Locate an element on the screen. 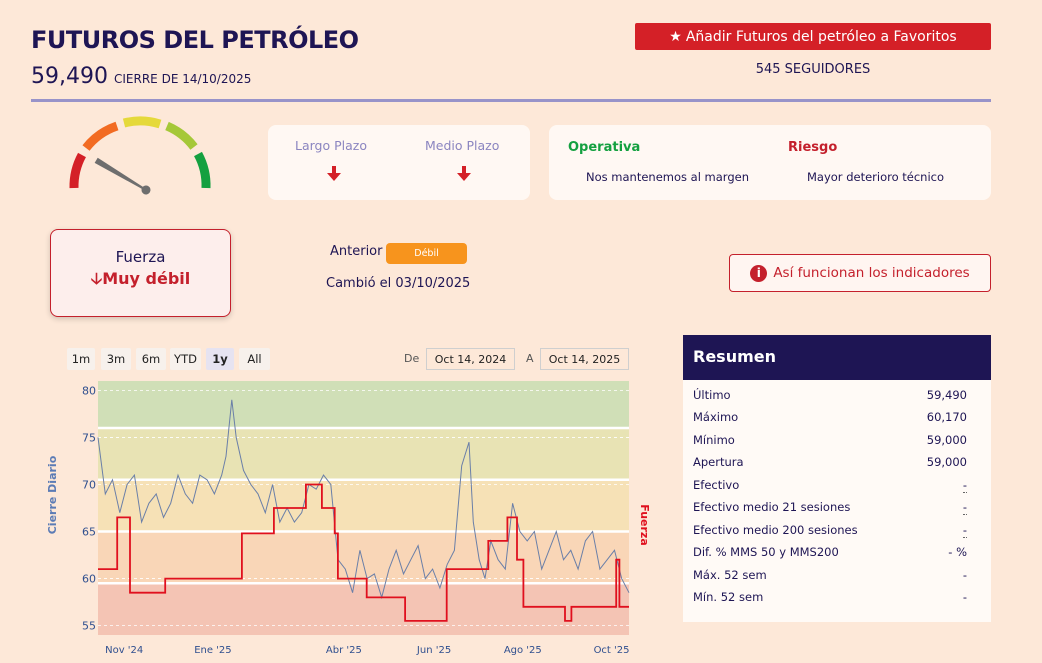 The image size is (1042, 663). summary-label: Dif. % MMS 50 y MMS200 is located at coordinates (766, 552).